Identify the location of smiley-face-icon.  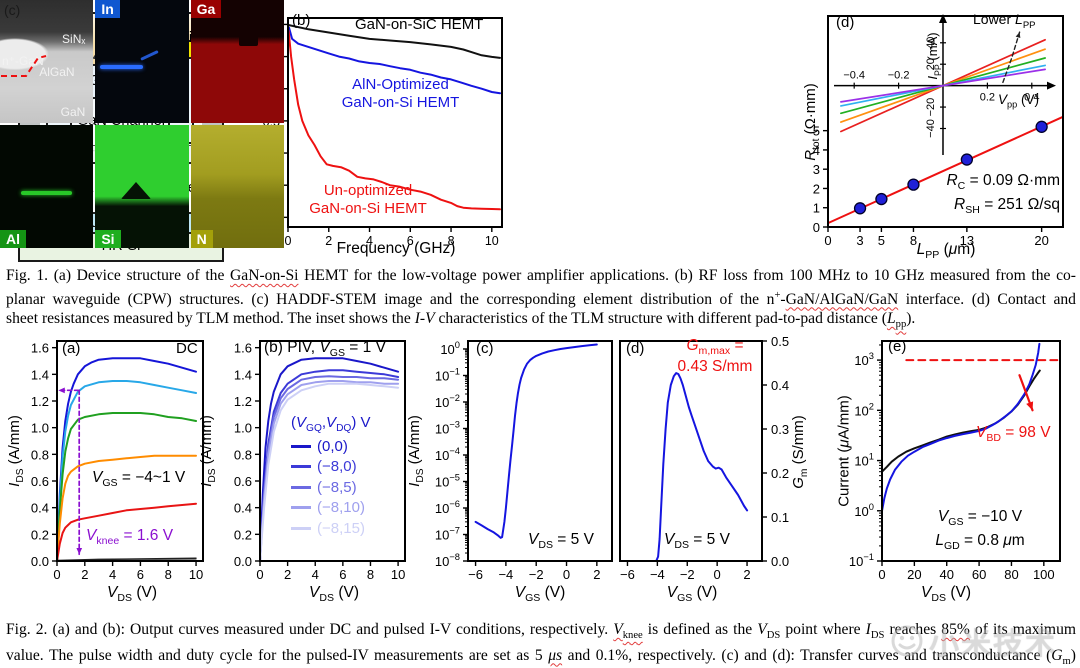
(907, 641).